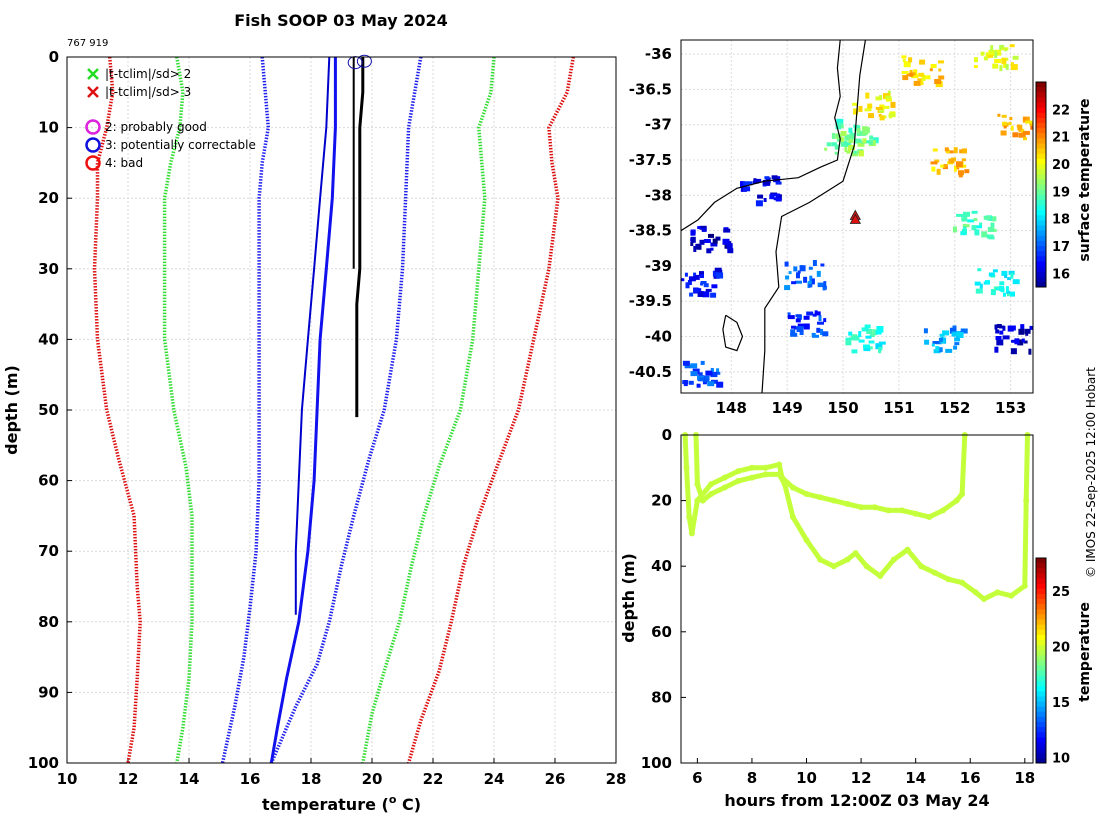 This screenshot has height=824, width=1100. Describe the element at coordinates (661, 501) in the screenshot. I see `timeseries-tick-label-y: 20` at that location.